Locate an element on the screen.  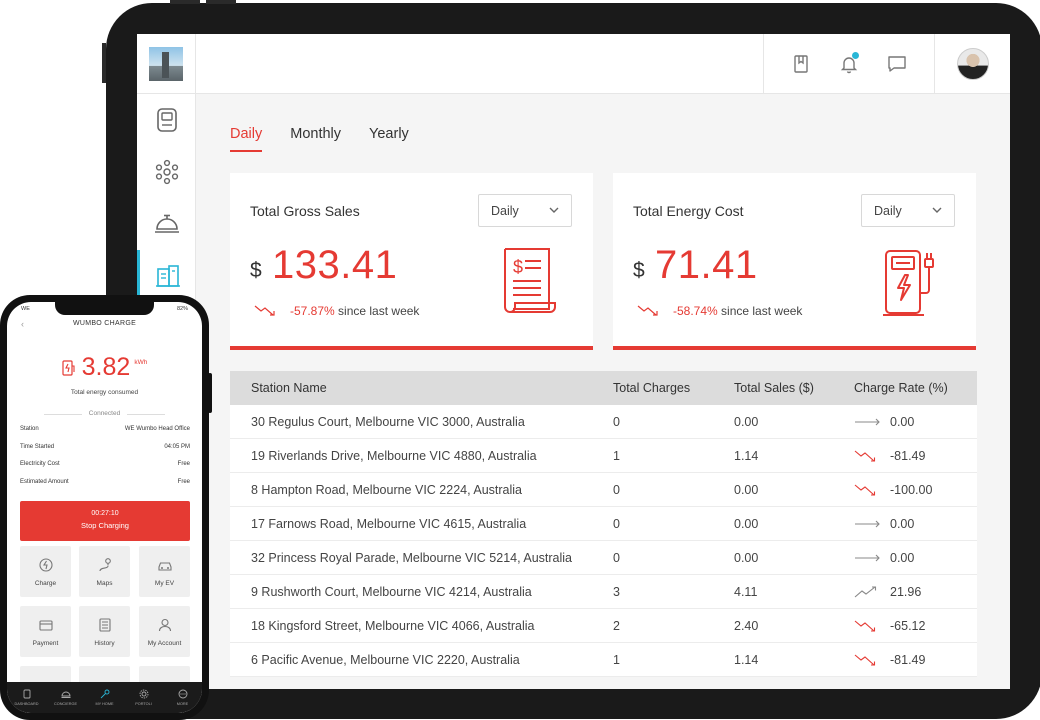
bell-icon is located at coordinates (849, 63).